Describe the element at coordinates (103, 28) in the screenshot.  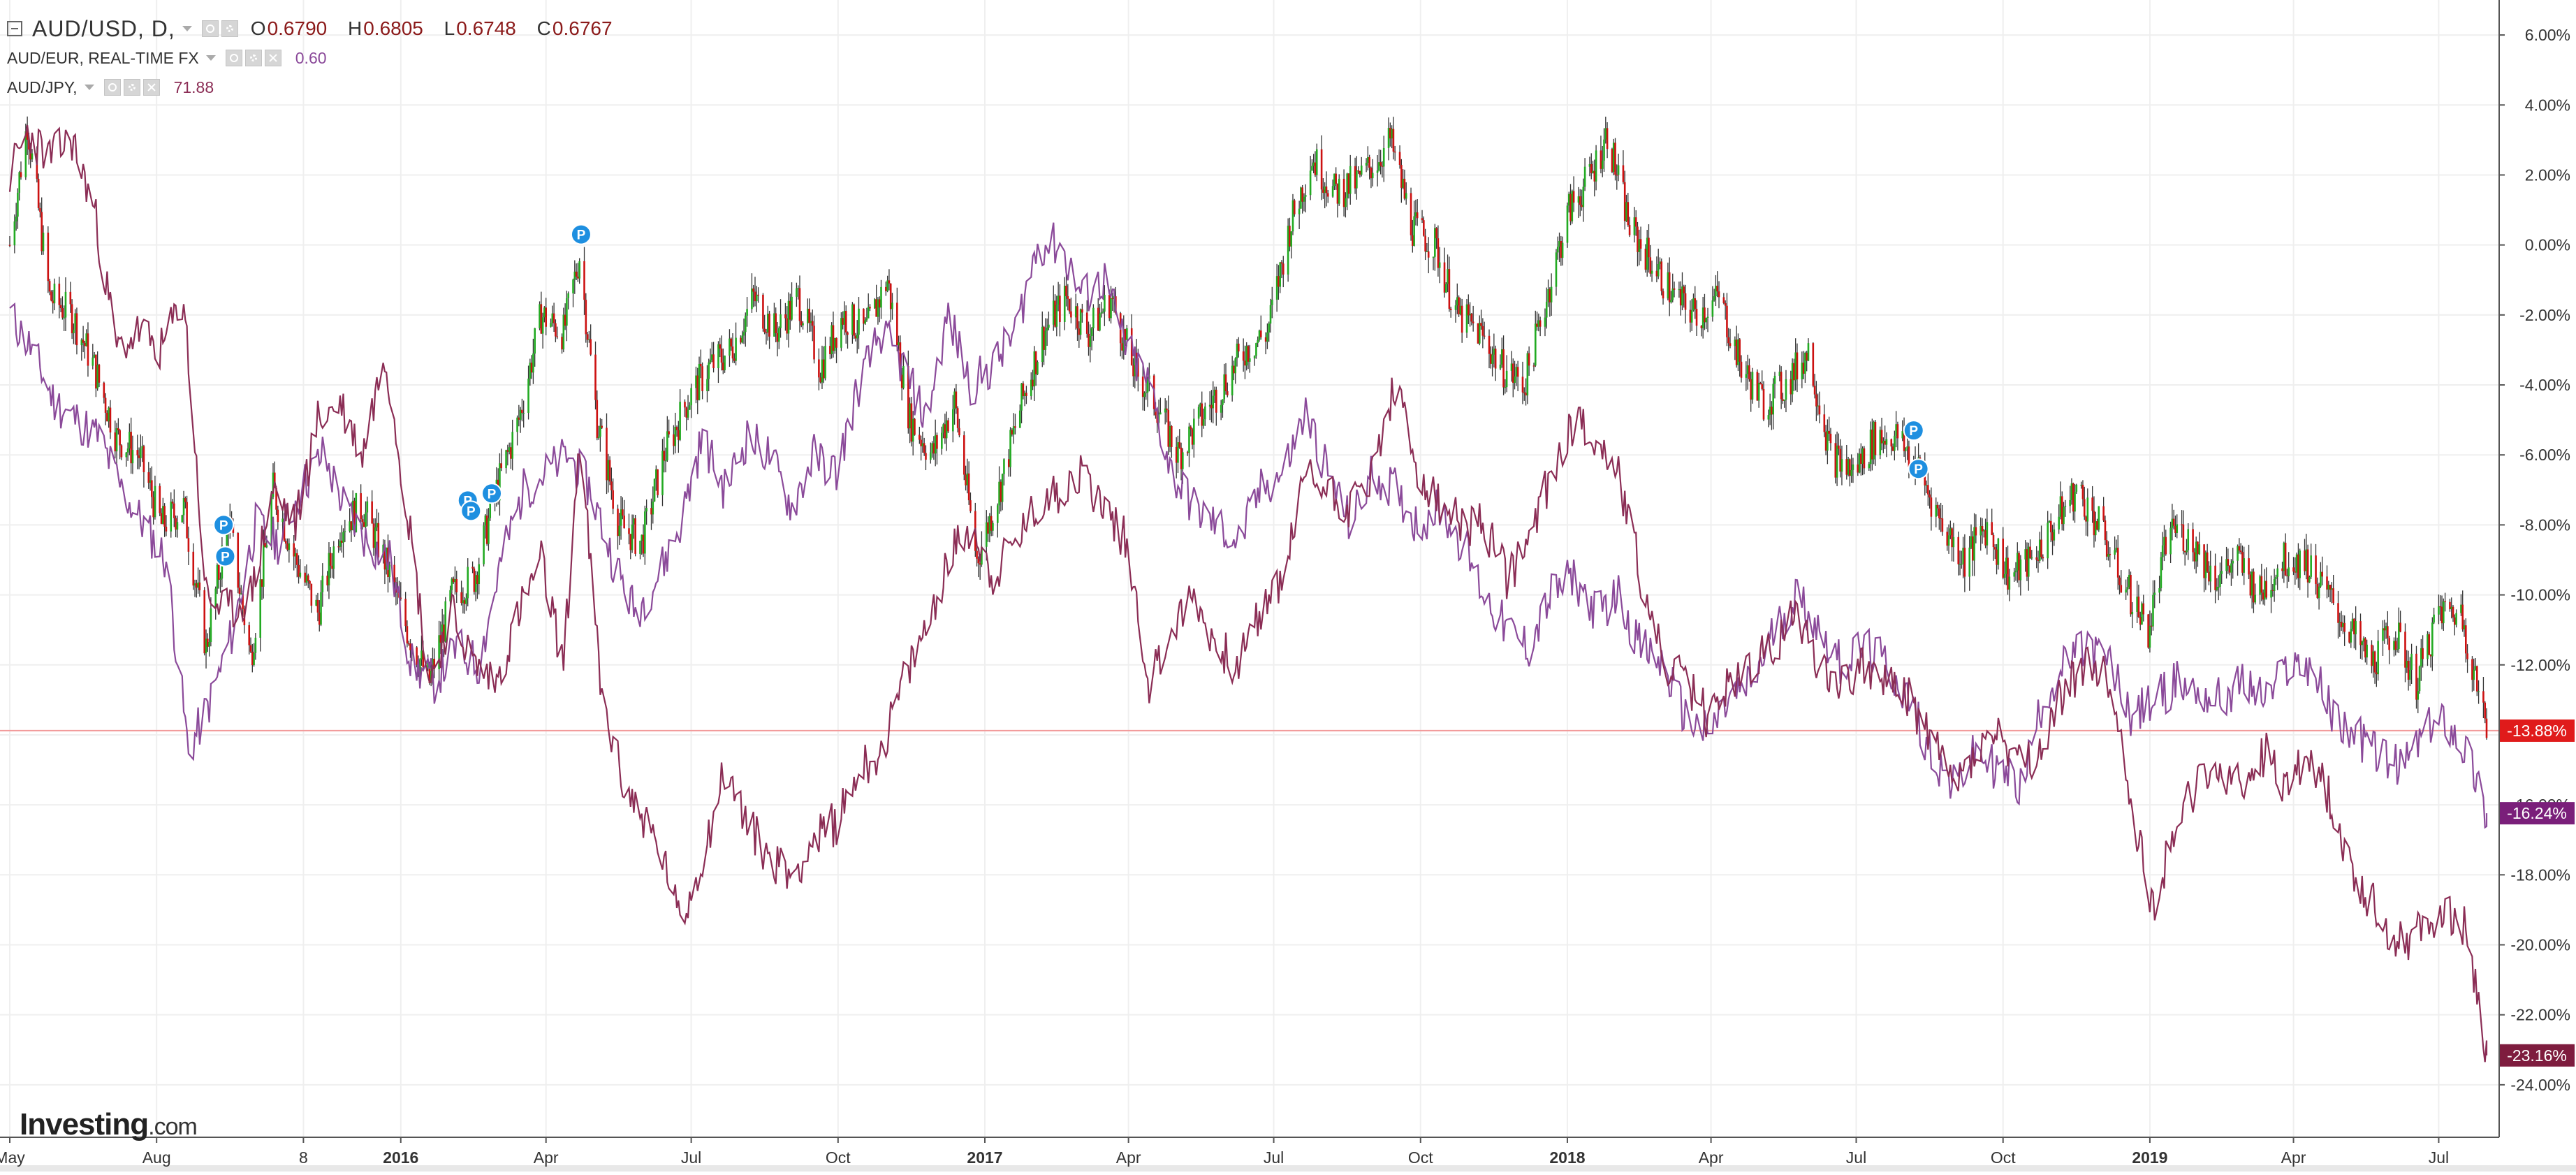
I see `primary-symbol: AUD/USD, D,` at that location.